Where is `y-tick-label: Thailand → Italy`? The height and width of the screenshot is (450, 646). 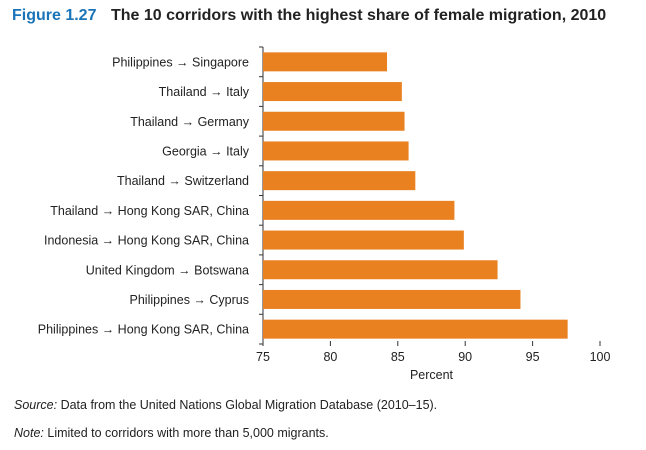 y-tick-label: Thailand → Italy is located at coordinates (204, 92).